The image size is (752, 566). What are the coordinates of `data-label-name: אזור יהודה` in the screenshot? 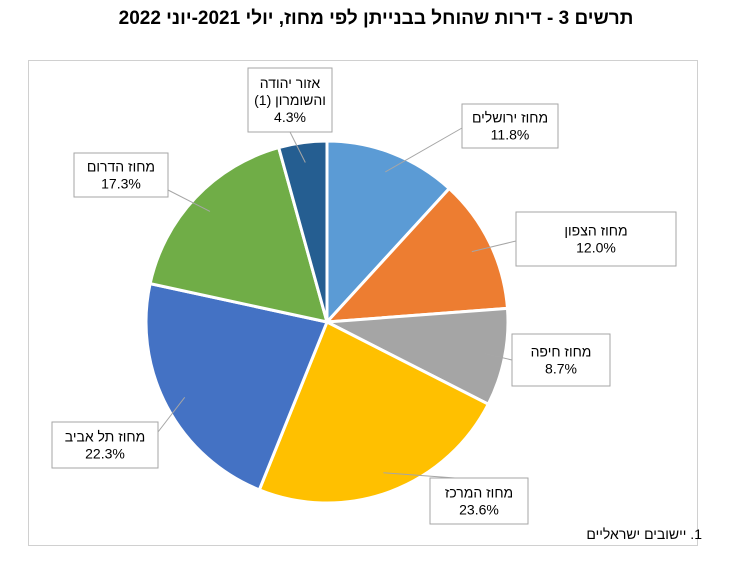 It's located at (290, 83).